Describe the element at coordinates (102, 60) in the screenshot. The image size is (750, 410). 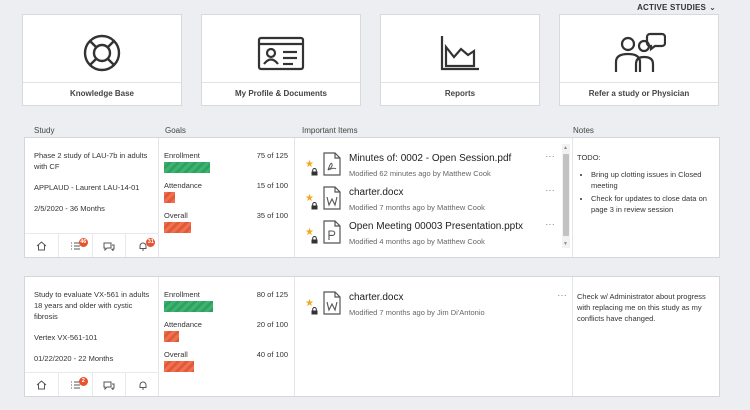
I see `tile-knowledge-base: Knowledge Base` at that location.